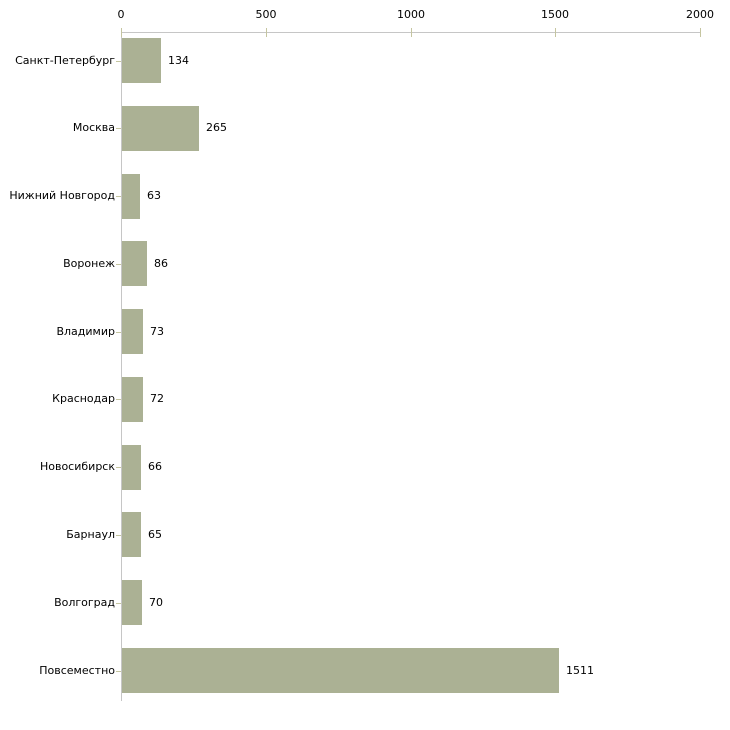 The height and width of the screenshot is (730, 730). I want to click on value-label: 265, so click(216, 128).